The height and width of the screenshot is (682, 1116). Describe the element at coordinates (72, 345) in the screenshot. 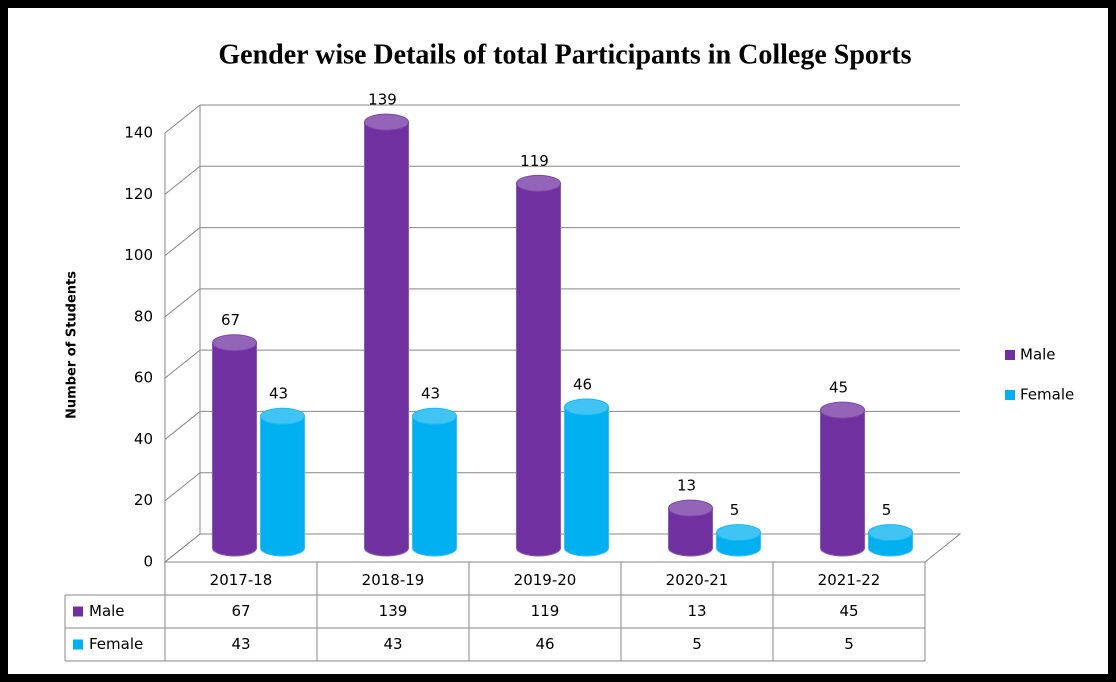

I see `y-axis-label: Number of Students` at that location.